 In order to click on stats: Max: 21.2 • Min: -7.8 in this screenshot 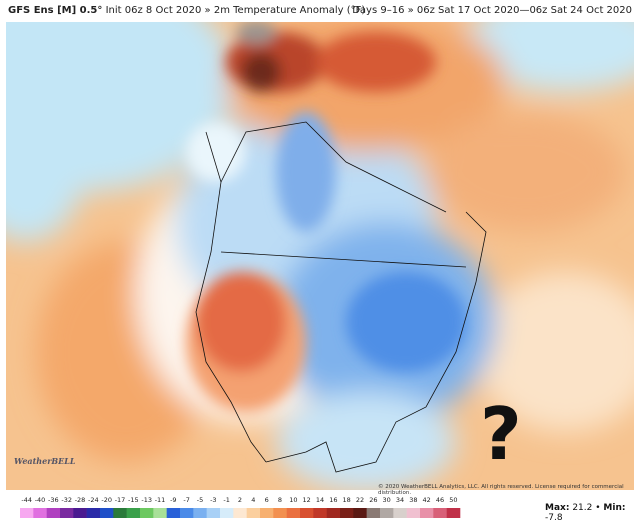, I will do `click(592, 513)`.